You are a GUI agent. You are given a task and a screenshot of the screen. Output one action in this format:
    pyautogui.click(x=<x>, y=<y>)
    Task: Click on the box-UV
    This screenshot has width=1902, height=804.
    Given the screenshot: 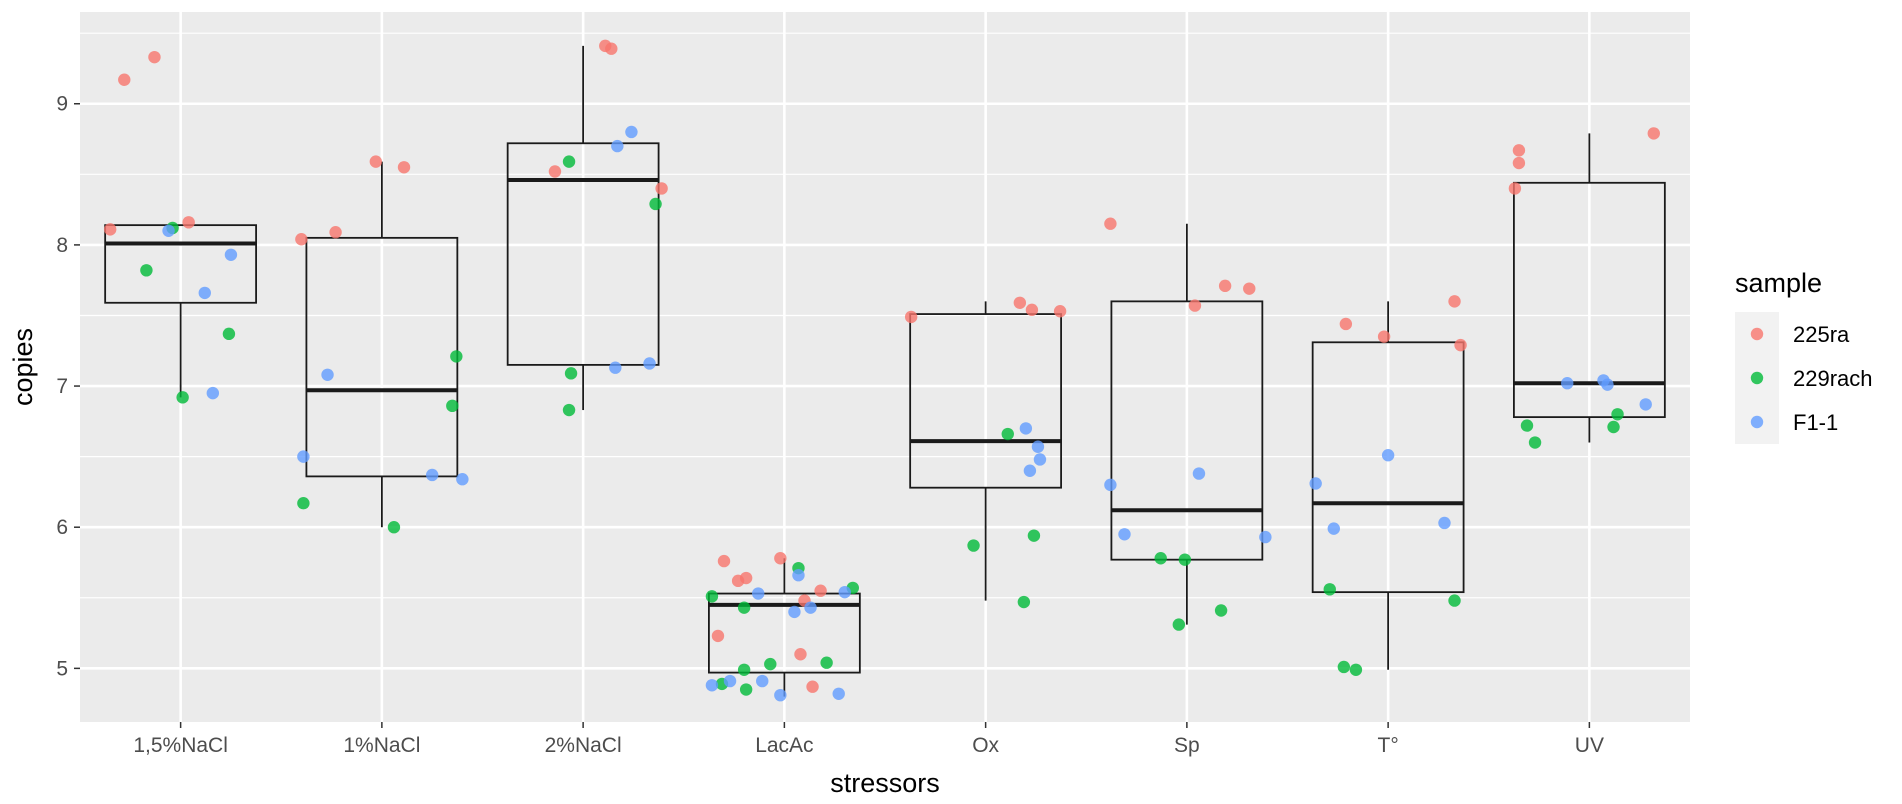 What is the action you would take?
    pyautogui.click(x=1589, y=288)
    